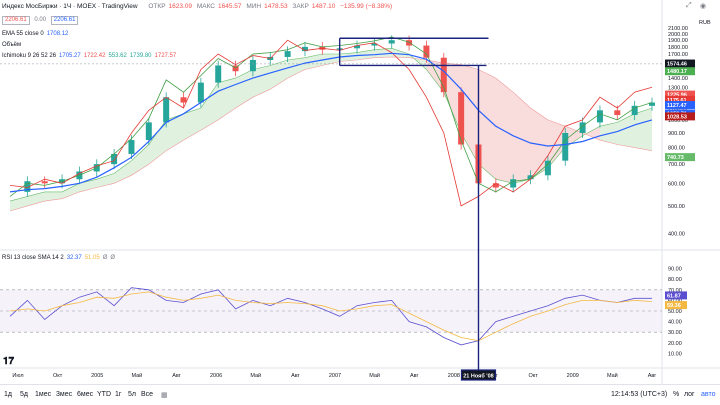  I want to click on y-tick-label: 1000.00, so click(678, 121).